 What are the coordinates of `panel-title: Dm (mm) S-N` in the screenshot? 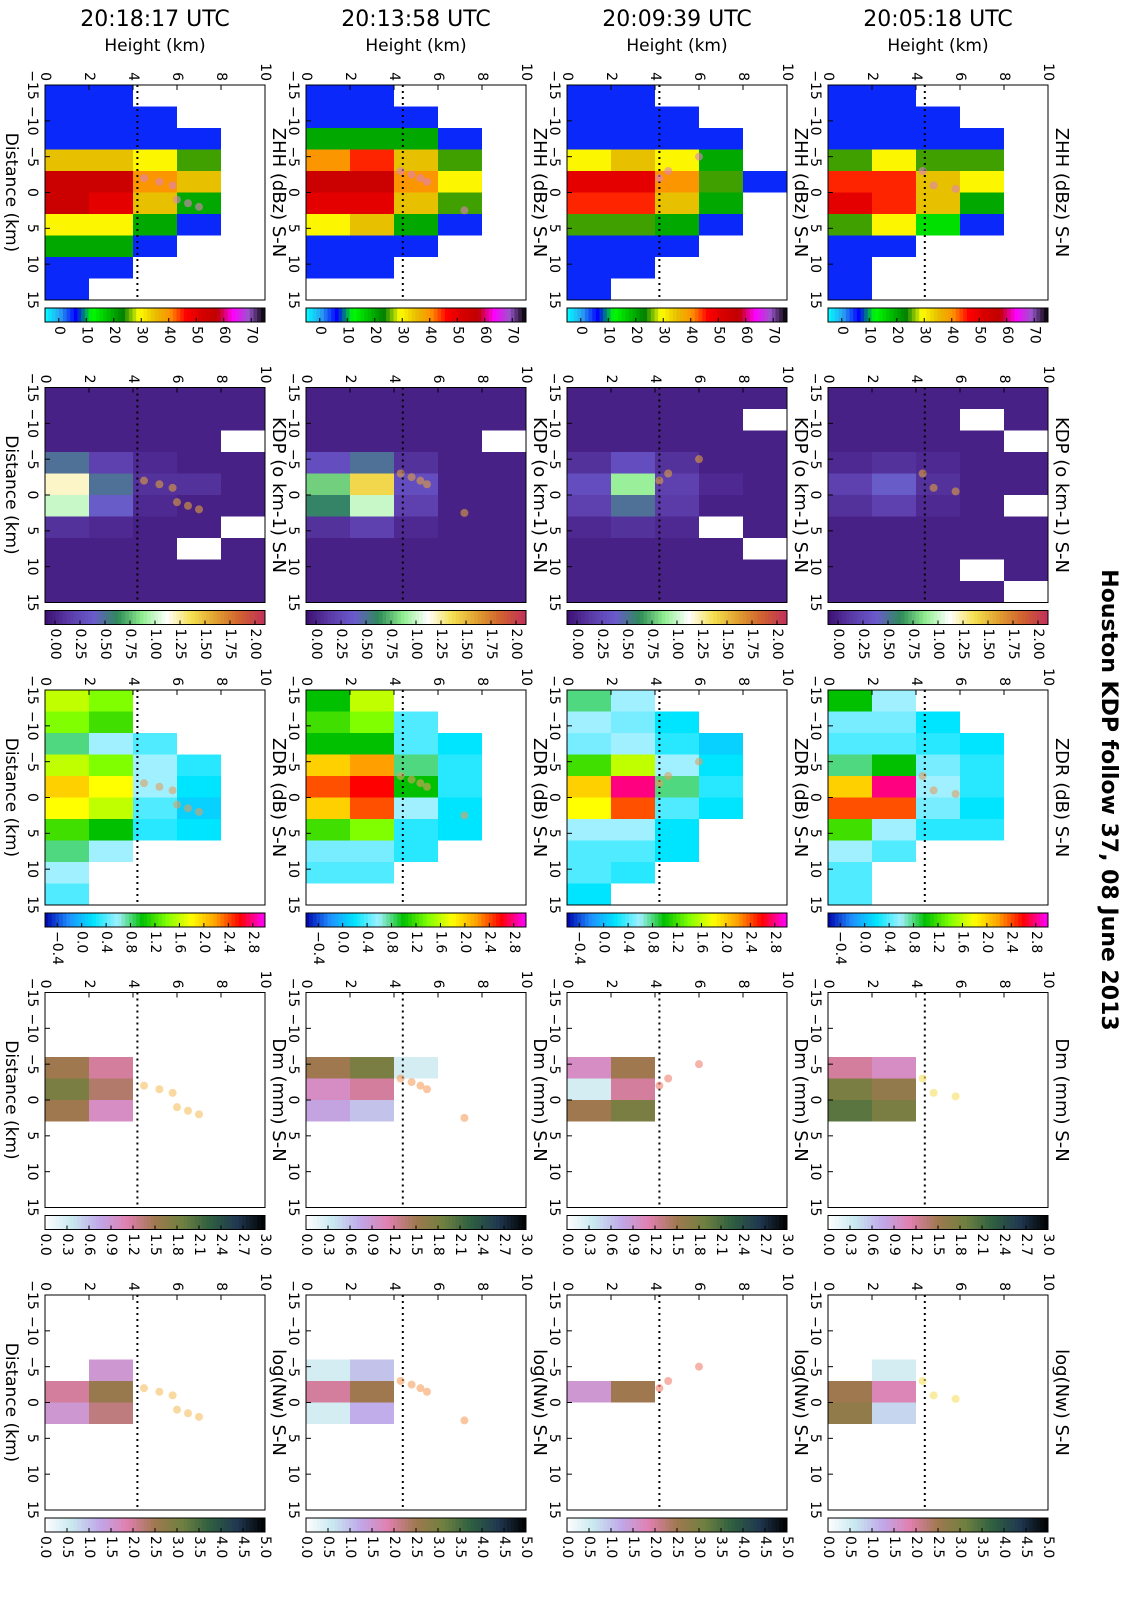 It's located at (800, 1099).